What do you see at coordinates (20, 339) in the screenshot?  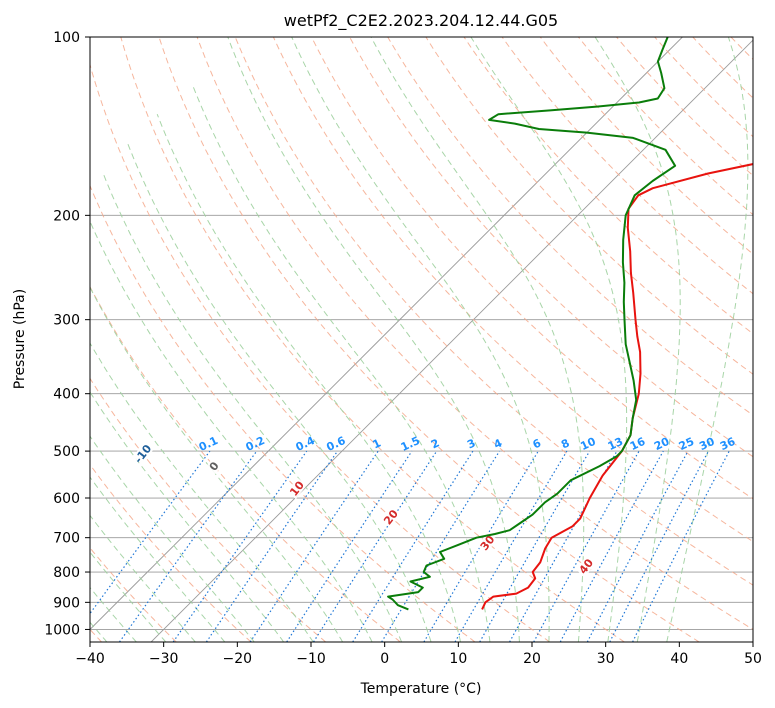 I see `y-axis-title: Pressure (hPa)` at bounding box center [20, 339].